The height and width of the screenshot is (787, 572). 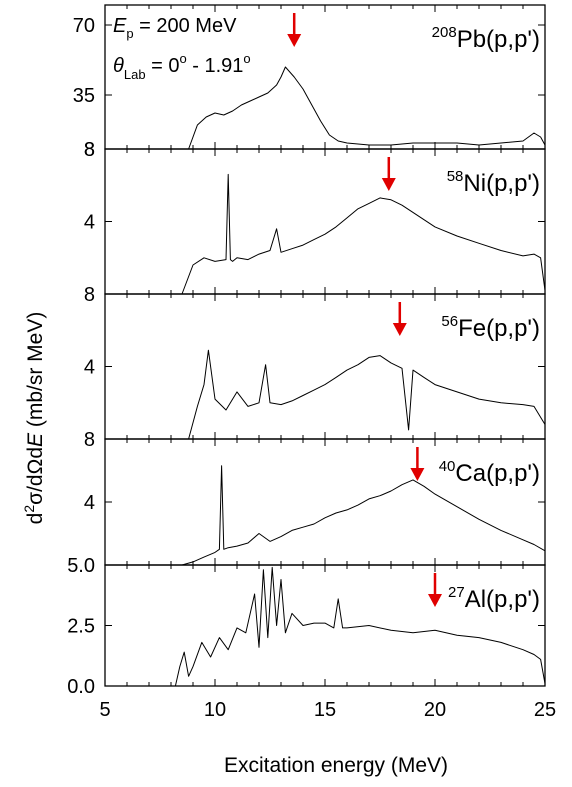 What do you see at coordinates (490, 327) in the screenshot?
I see `panel-title: 56Fe(p,p')` at bounding box center [490, 327].